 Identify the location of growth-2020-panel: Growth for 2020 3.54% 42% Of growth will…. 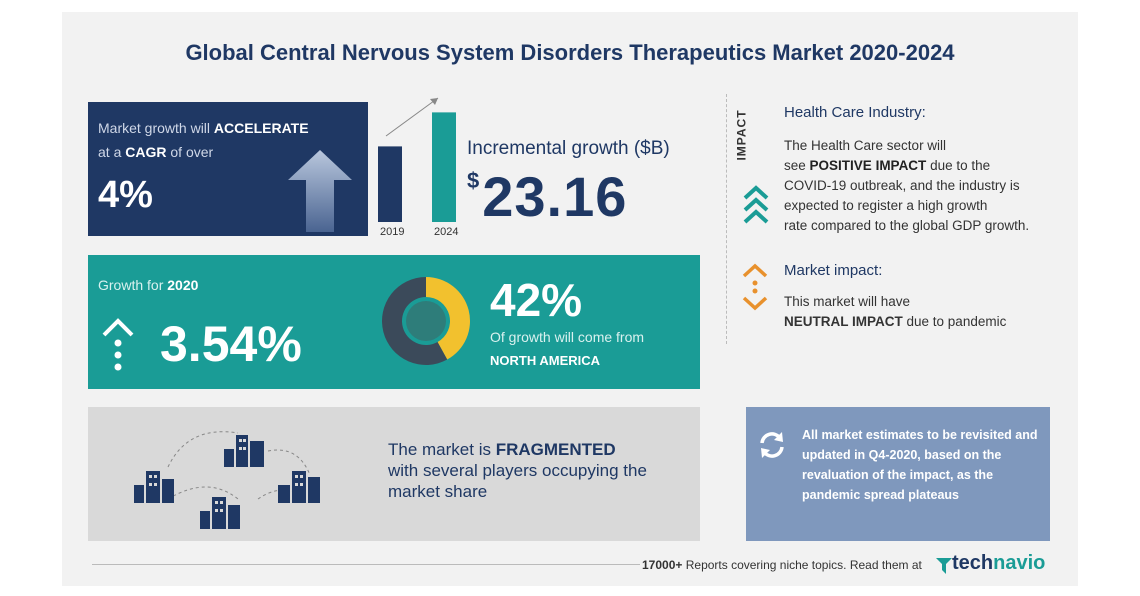
(394, 322).